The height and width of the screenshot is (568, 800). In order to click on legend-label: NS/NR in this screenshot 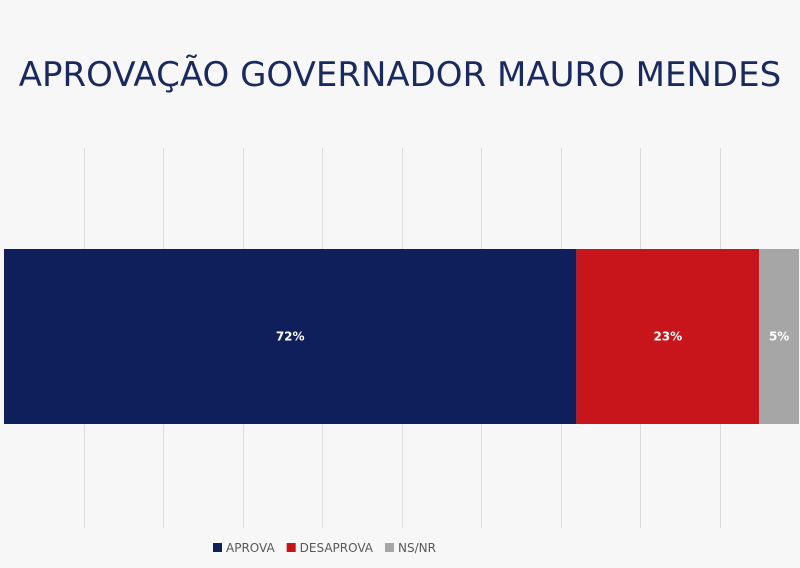, I will do `click(417, 548)`.